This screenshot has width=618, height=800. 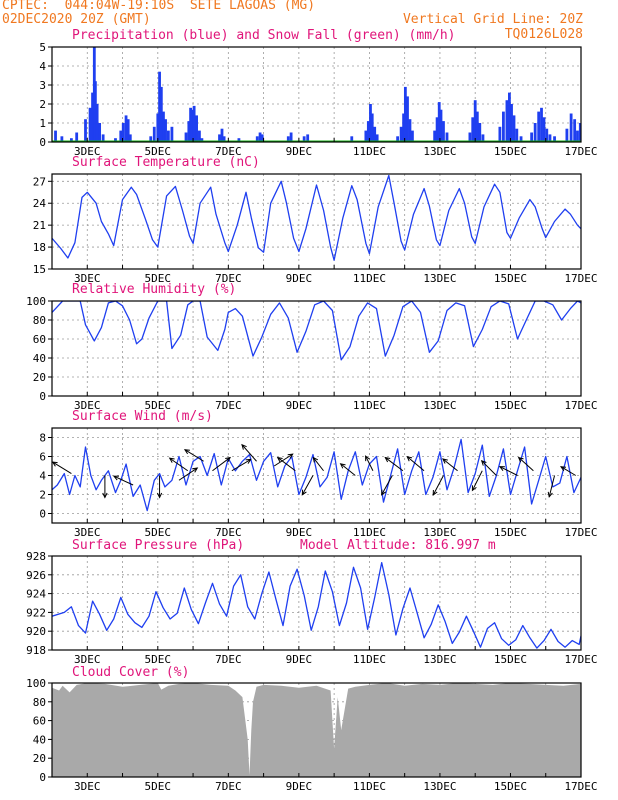 What do you see at coordinates (39, 181) in the screenshot?
I see `y-tick-label: 27` at bounding box center [39, 181].